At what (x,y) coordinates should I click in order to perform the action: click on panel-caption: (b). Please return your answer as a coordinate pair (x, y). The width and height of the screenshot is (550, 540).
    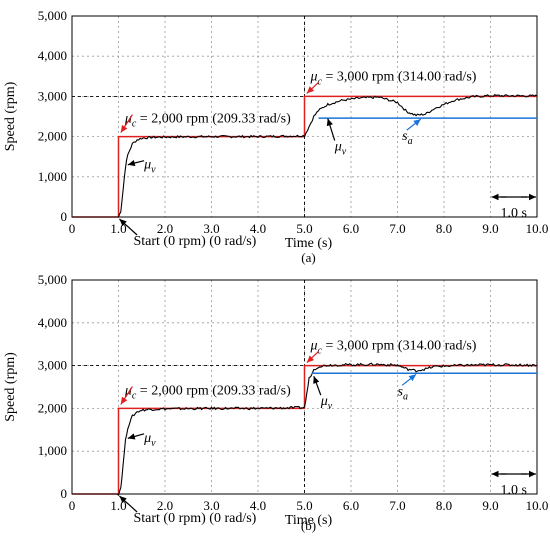
    Looking at the image, I should click on (308, 525).